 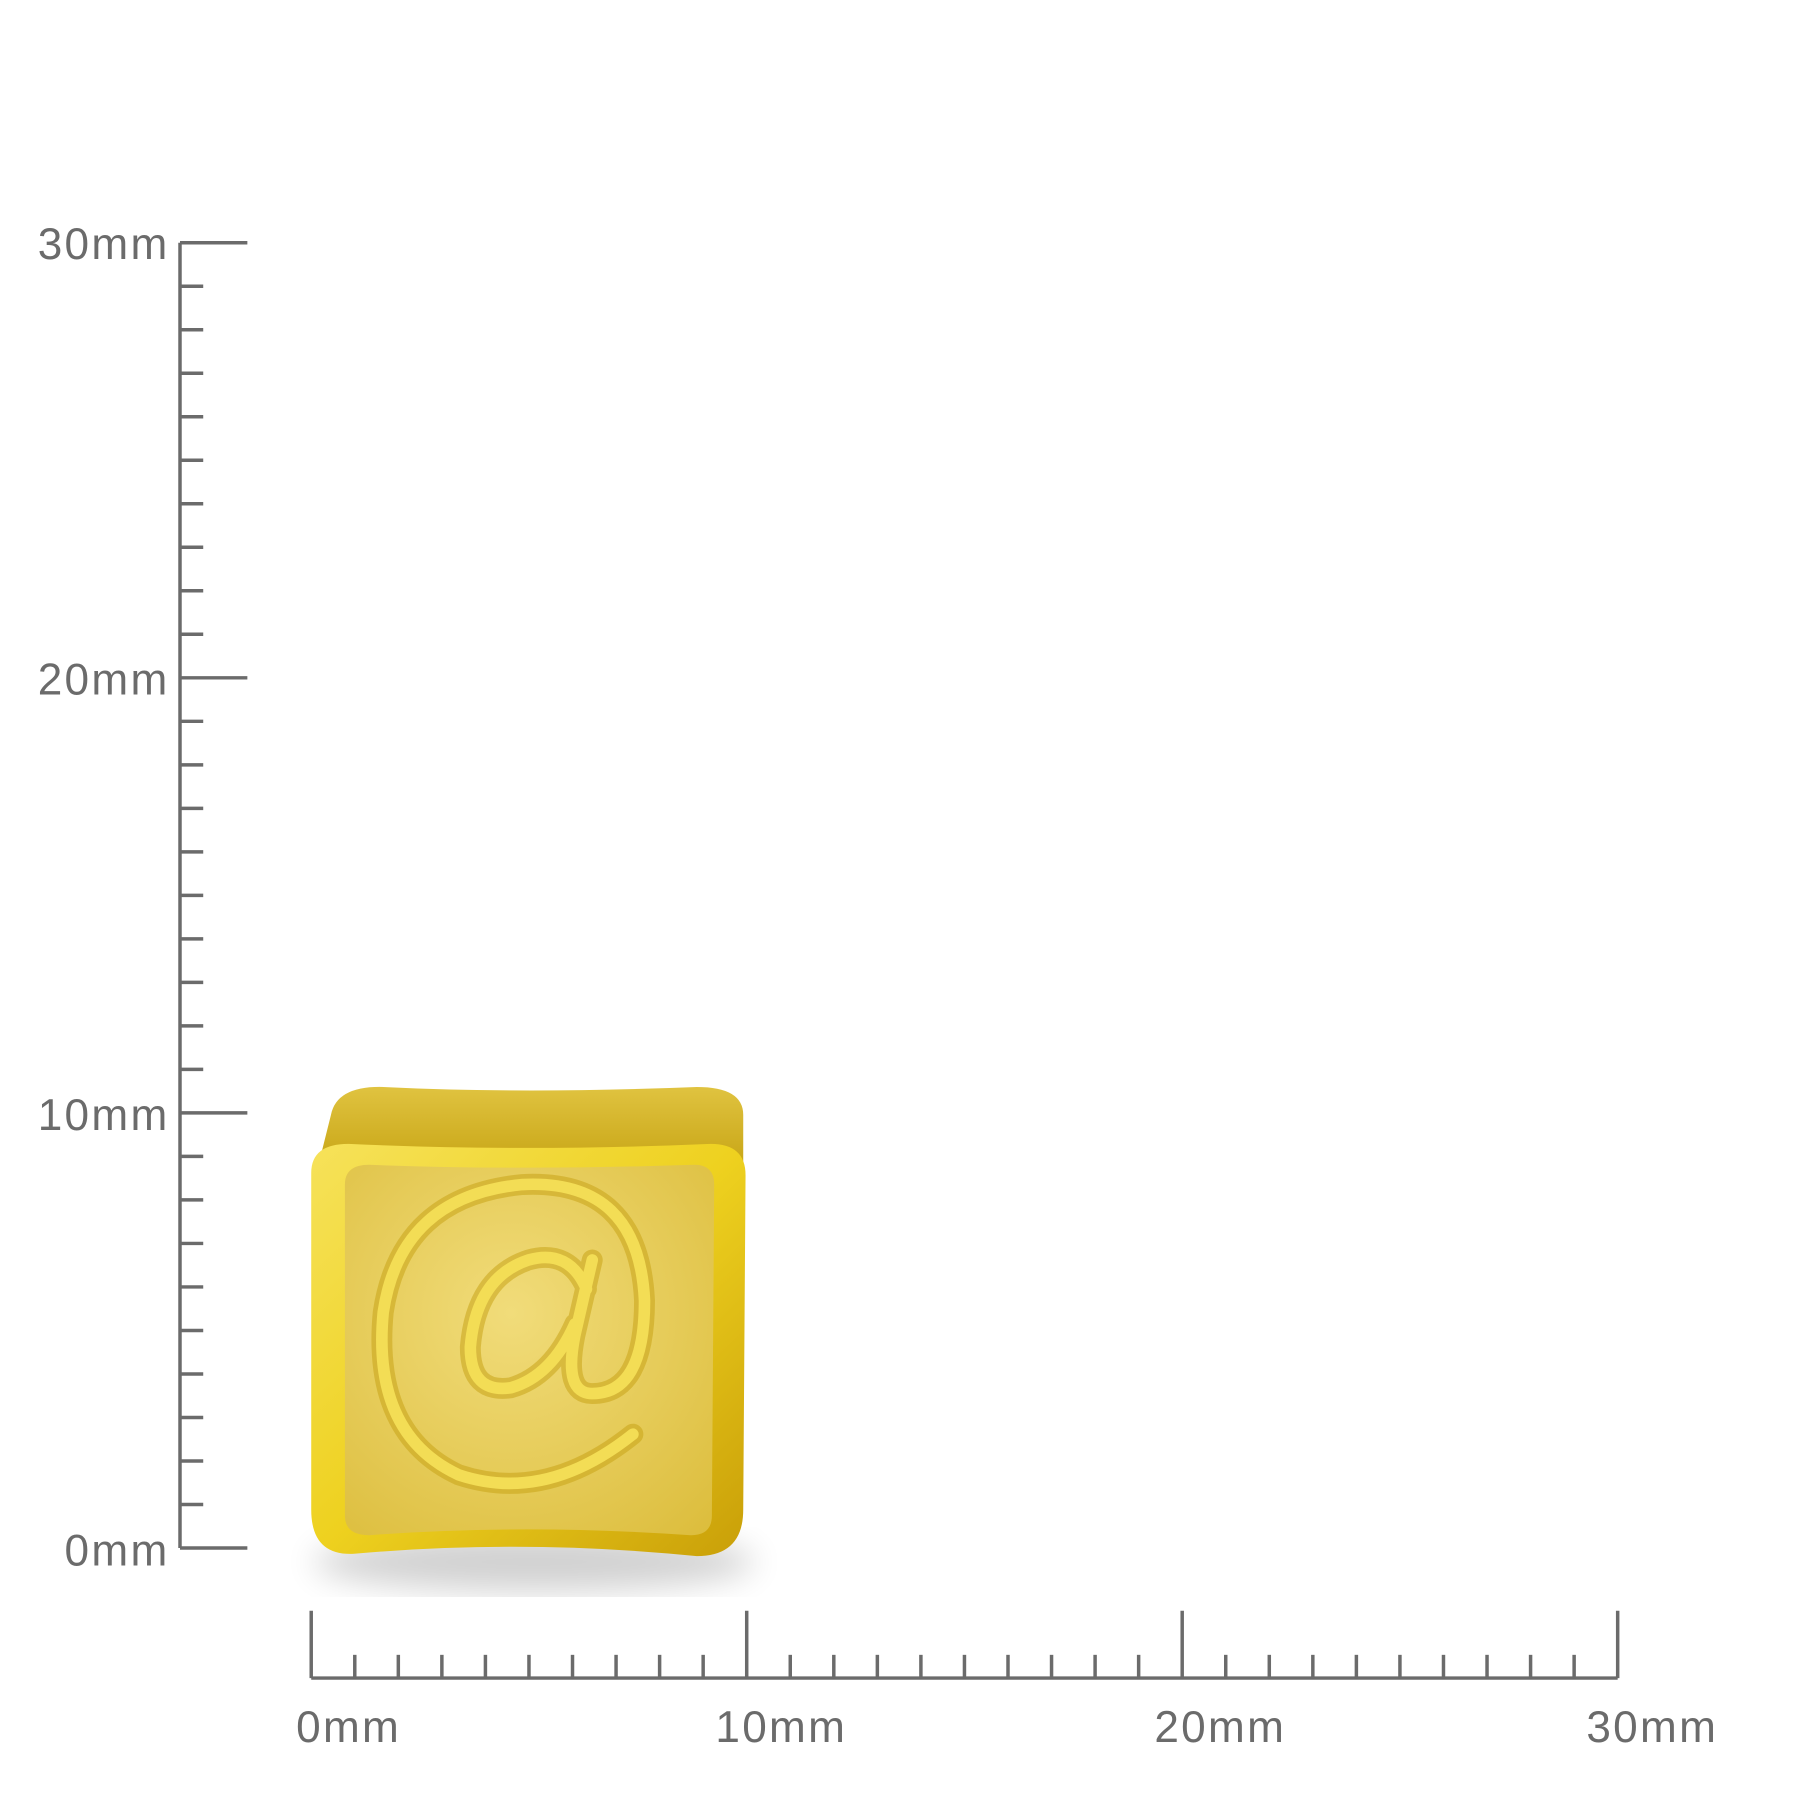 I want to click on vertical-label-30: 30mm, so click(x=104, y=244).